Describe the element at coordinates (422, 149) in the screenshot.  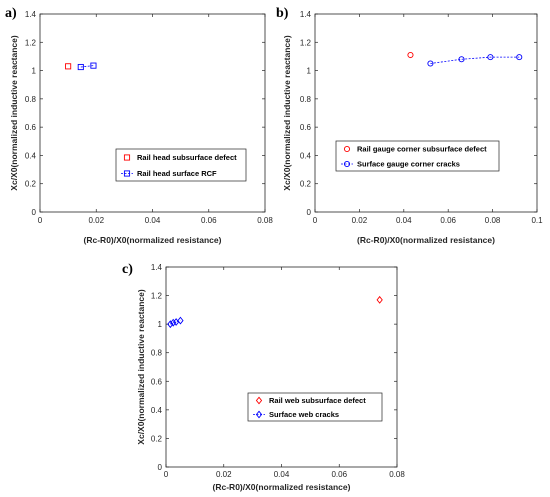
I see `legend-entry: Rail gauge corner subsurface defect` at that location.